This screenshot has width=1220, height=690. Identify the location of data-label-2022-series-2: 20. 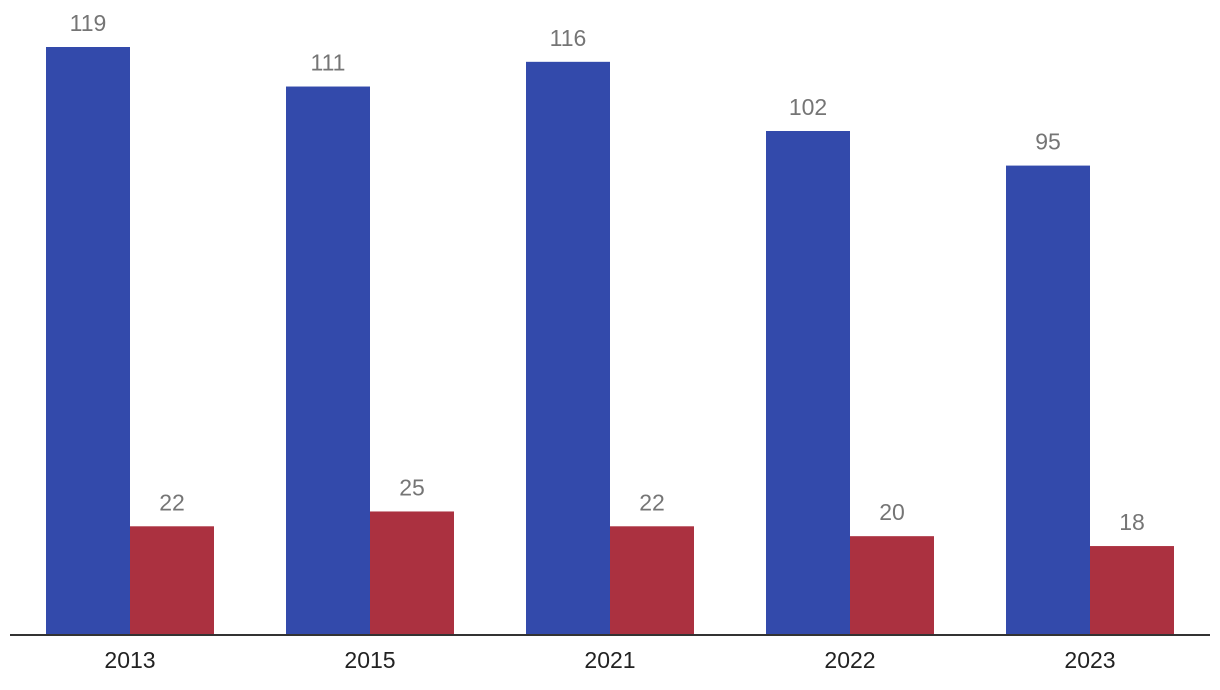
(892, 512).